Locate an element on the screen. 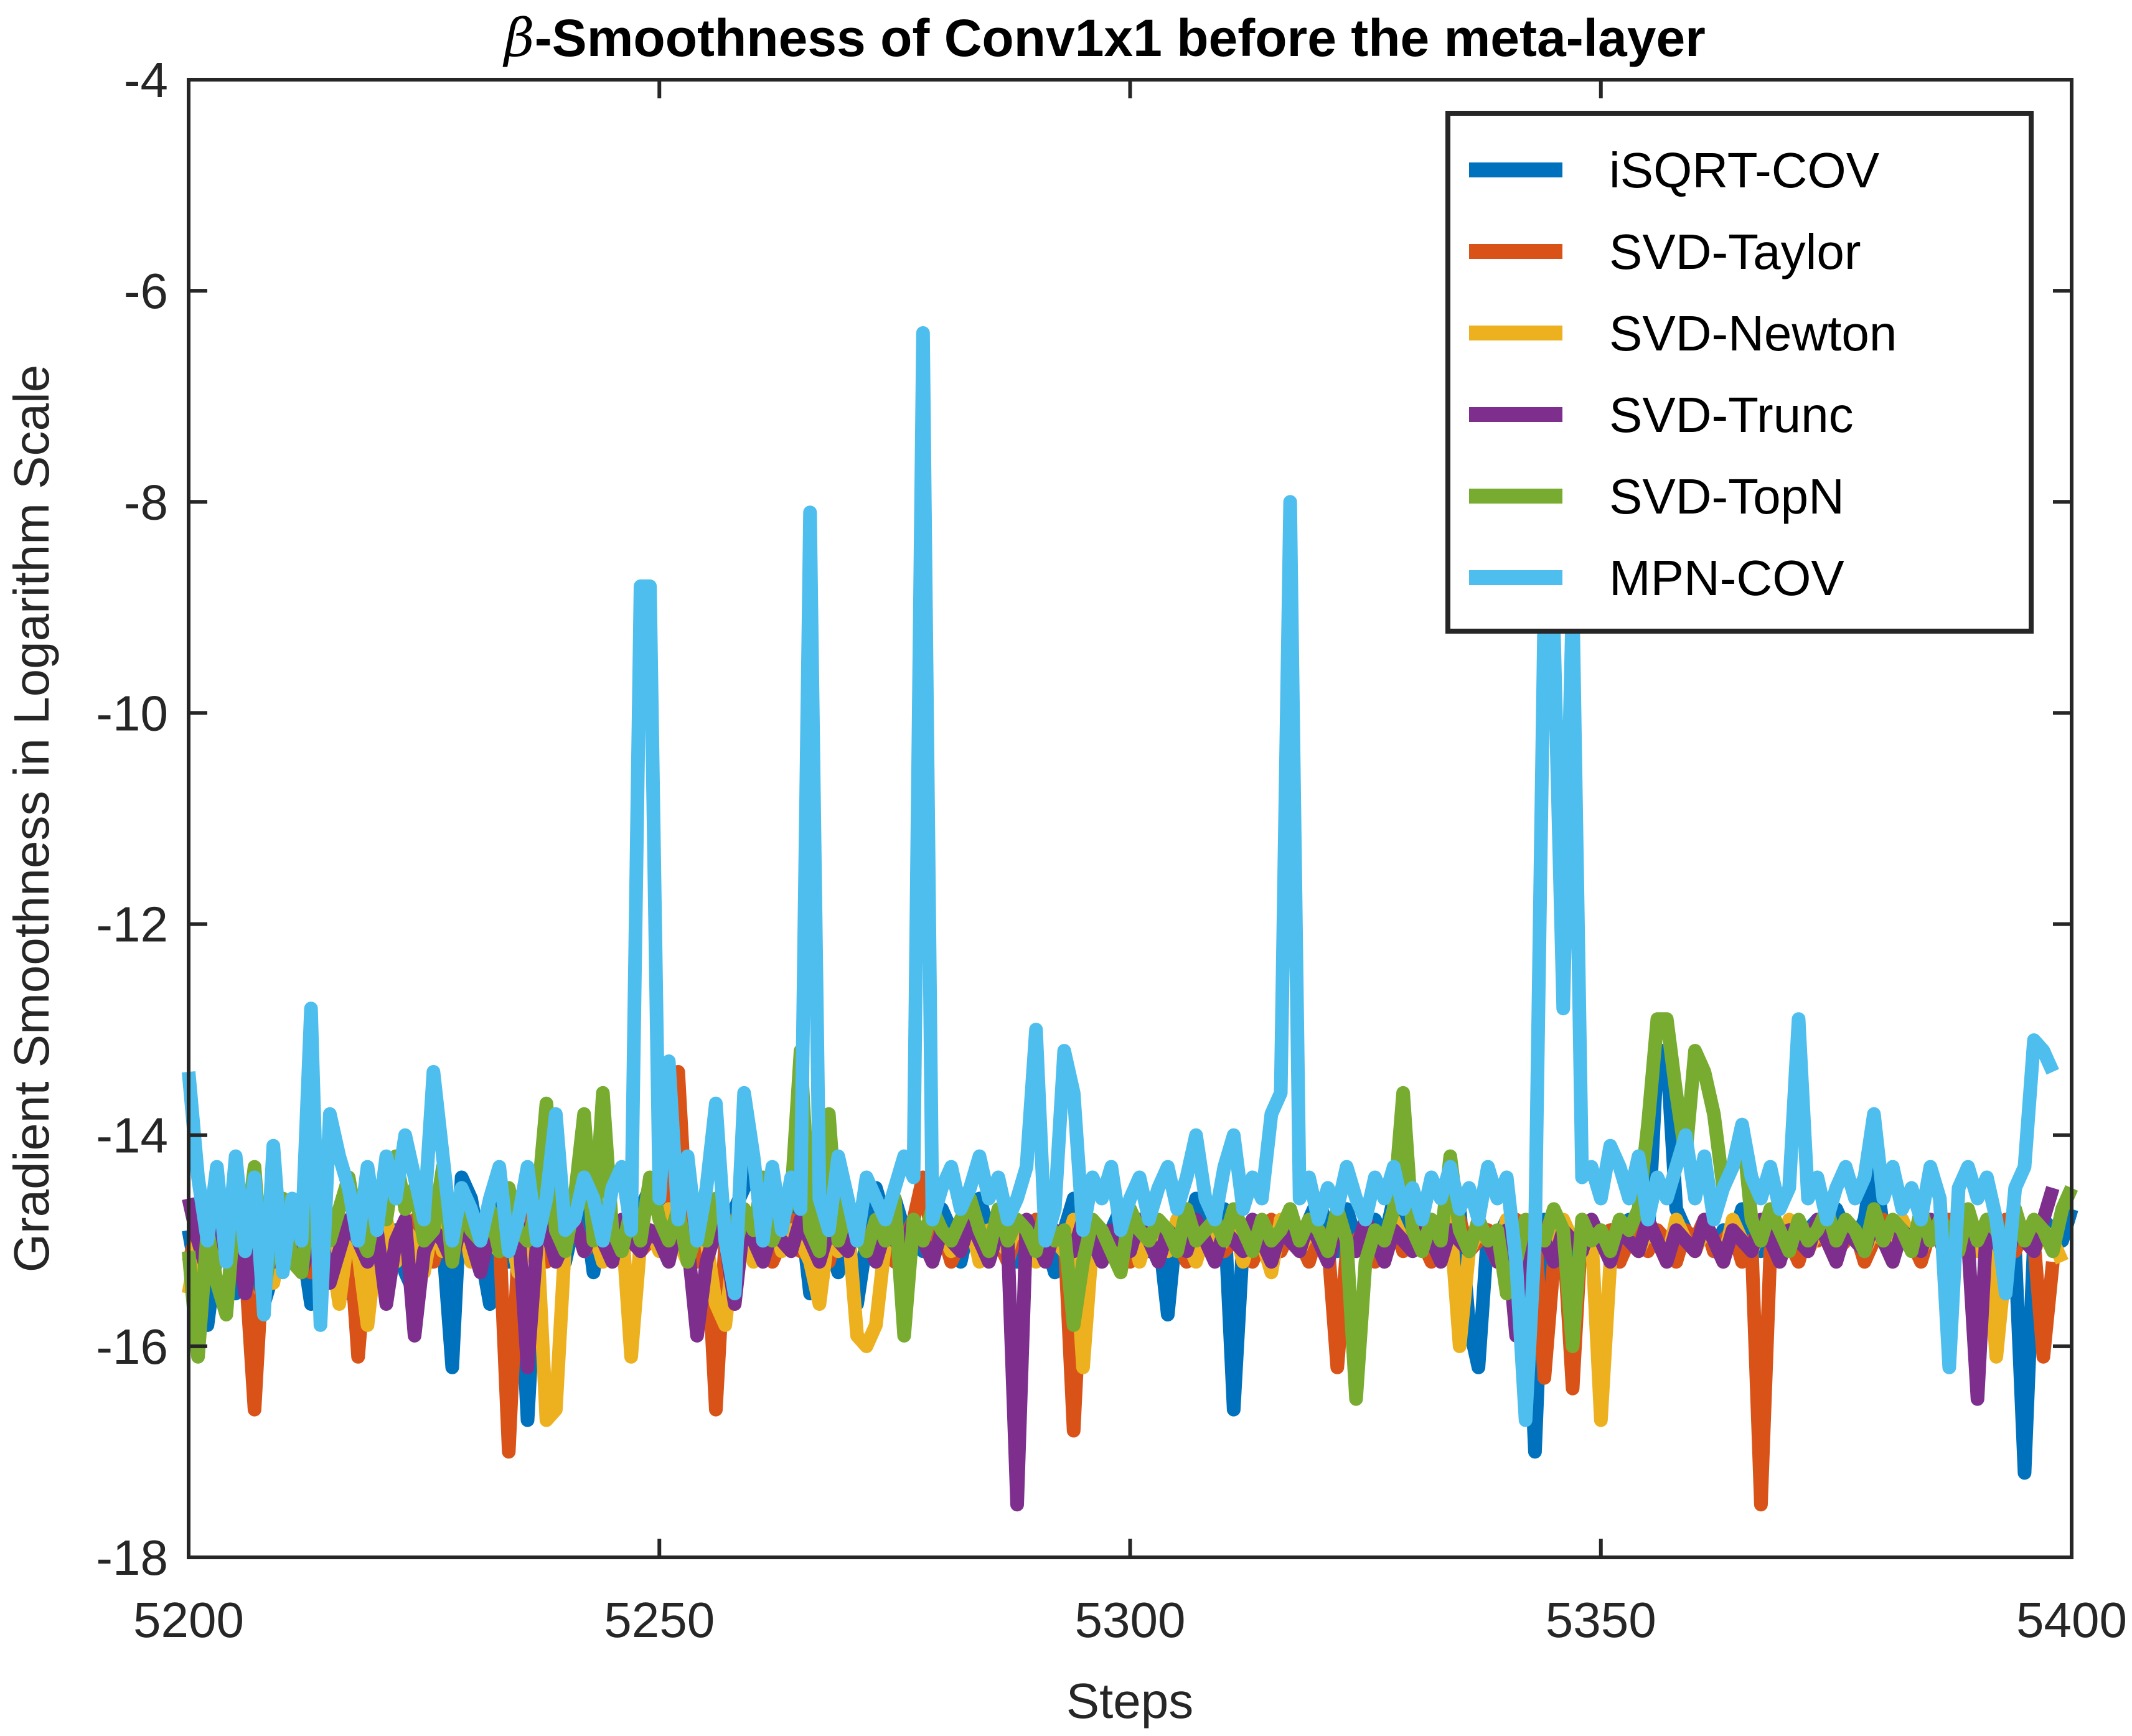 The width and height of the screenshot is (2132, 1736). legend-box is located at coordinates (1739, 372).